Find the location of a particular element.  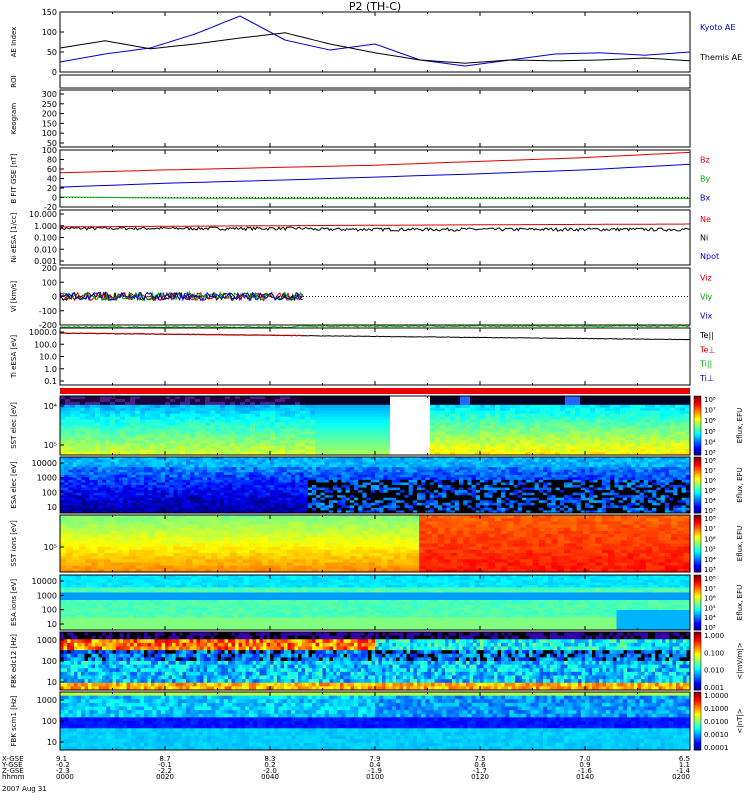

ephemeris-x-value: 7.9 is located at coordinates (374, 759).